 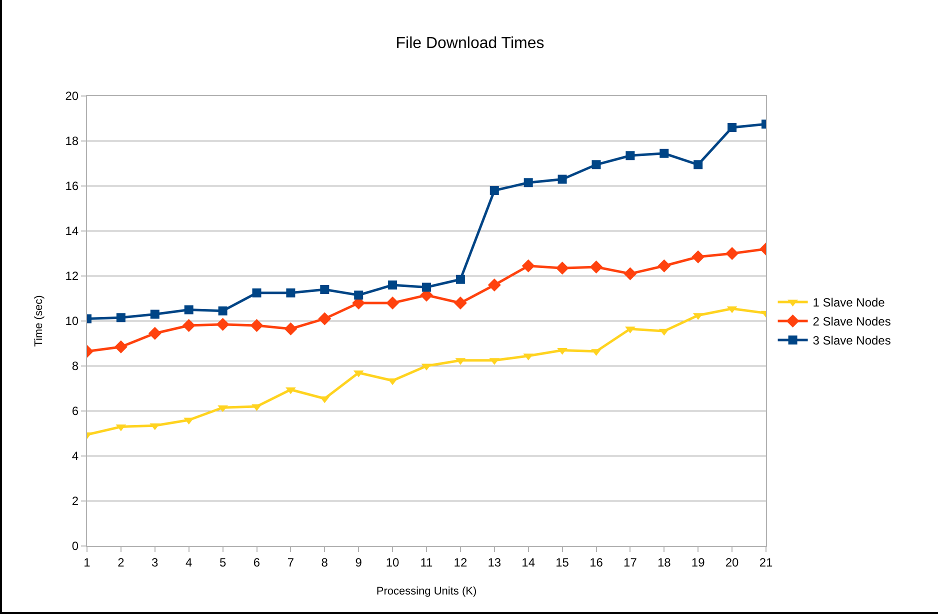 I want to click on x-tick-label: 9, so click(x=358, y=562).